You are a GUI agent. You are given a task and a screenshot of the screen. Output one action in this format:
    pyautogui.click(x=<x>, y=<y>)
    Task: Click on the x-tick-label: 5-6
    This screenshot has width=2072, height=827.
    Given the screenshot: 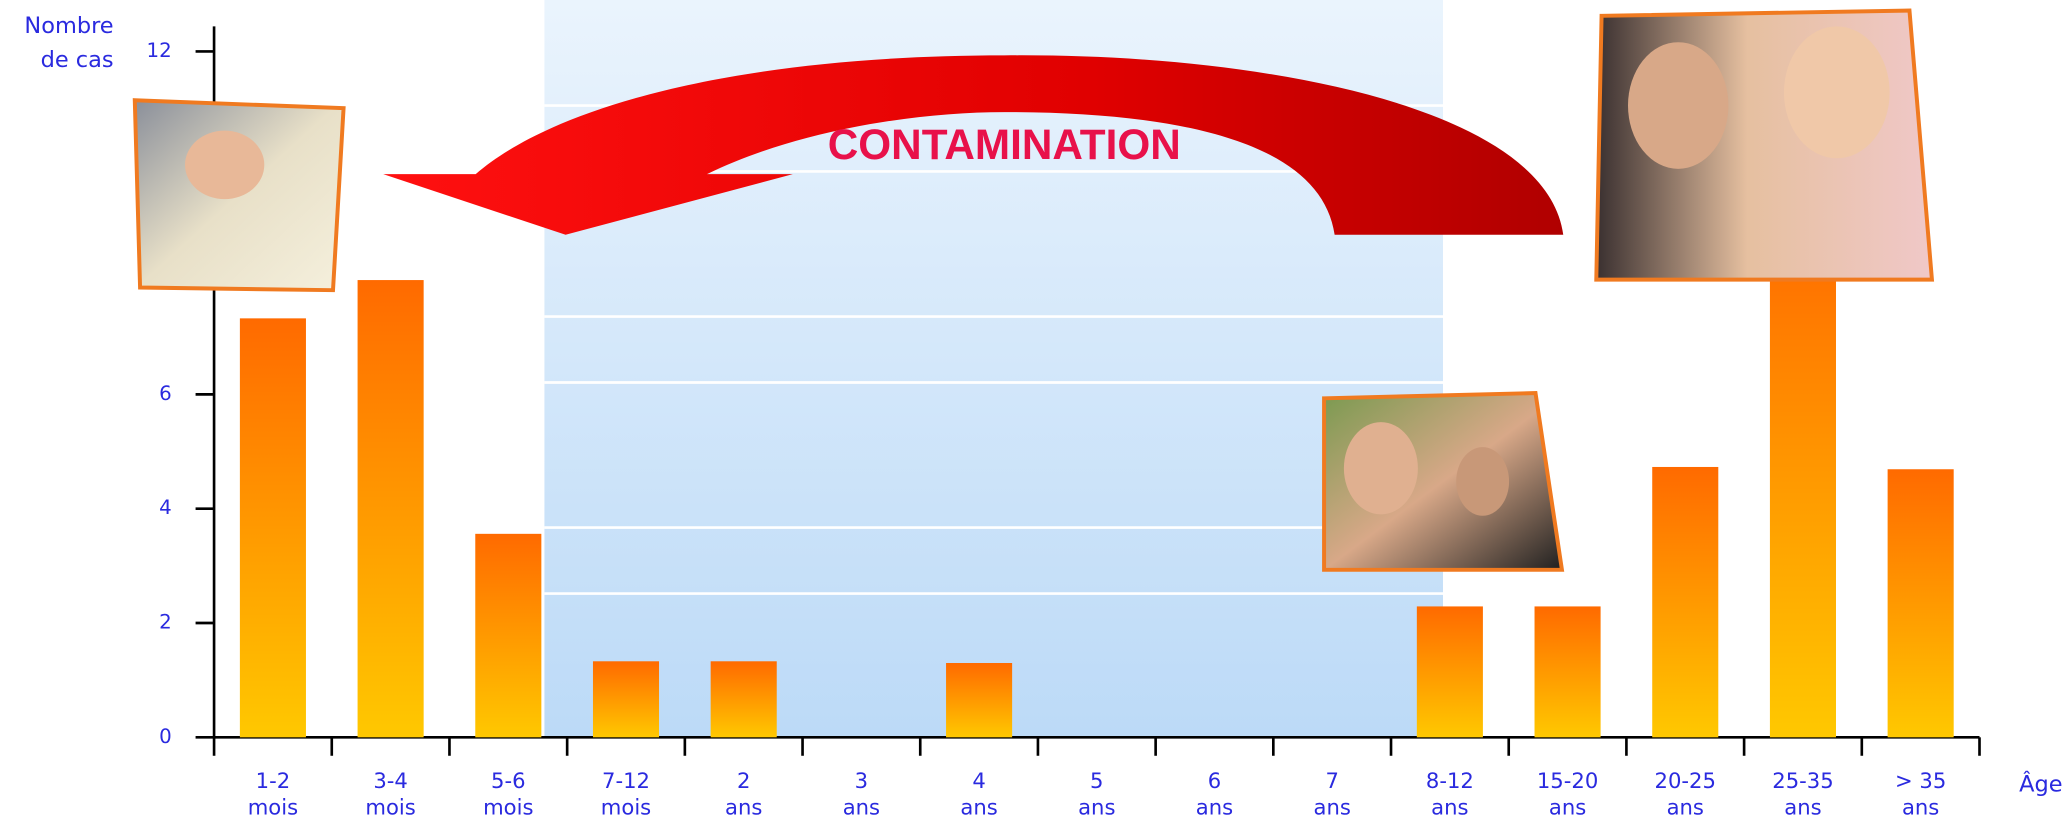 What is the action you would take?
    pyautogui.click(x=508, y=780)
    